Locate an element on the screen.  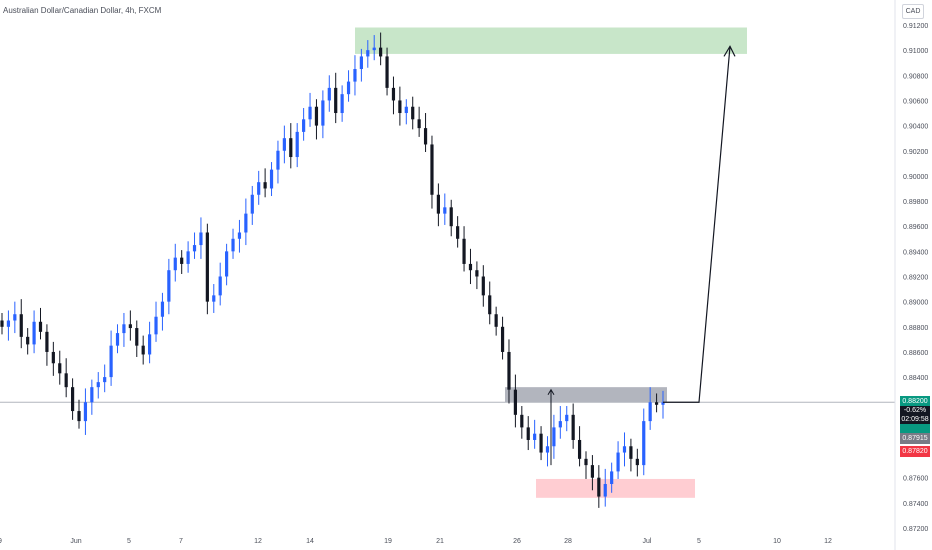
projection-arrowhead is located at coordinates (729, 51).